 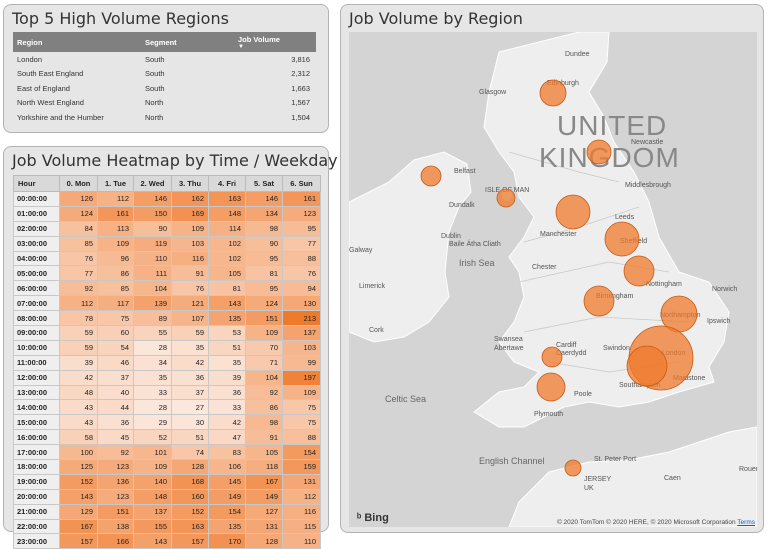 What do you see at coordinates (227, 437) in the screenshot?
I see `heatmap-cell: 47` at bounding box center [227, 437].